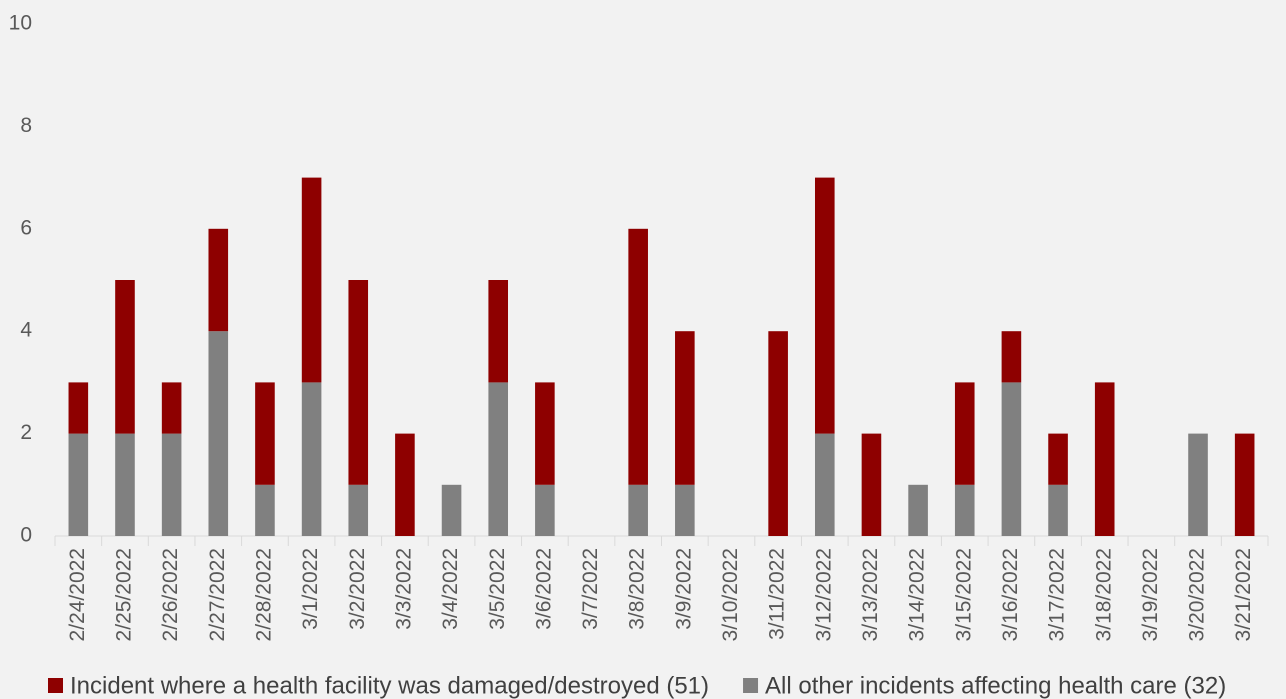 The width and height of the screenshot is (1286, 699). I want to click on x-tick-label: 3/5/2022, so click(497, 589).